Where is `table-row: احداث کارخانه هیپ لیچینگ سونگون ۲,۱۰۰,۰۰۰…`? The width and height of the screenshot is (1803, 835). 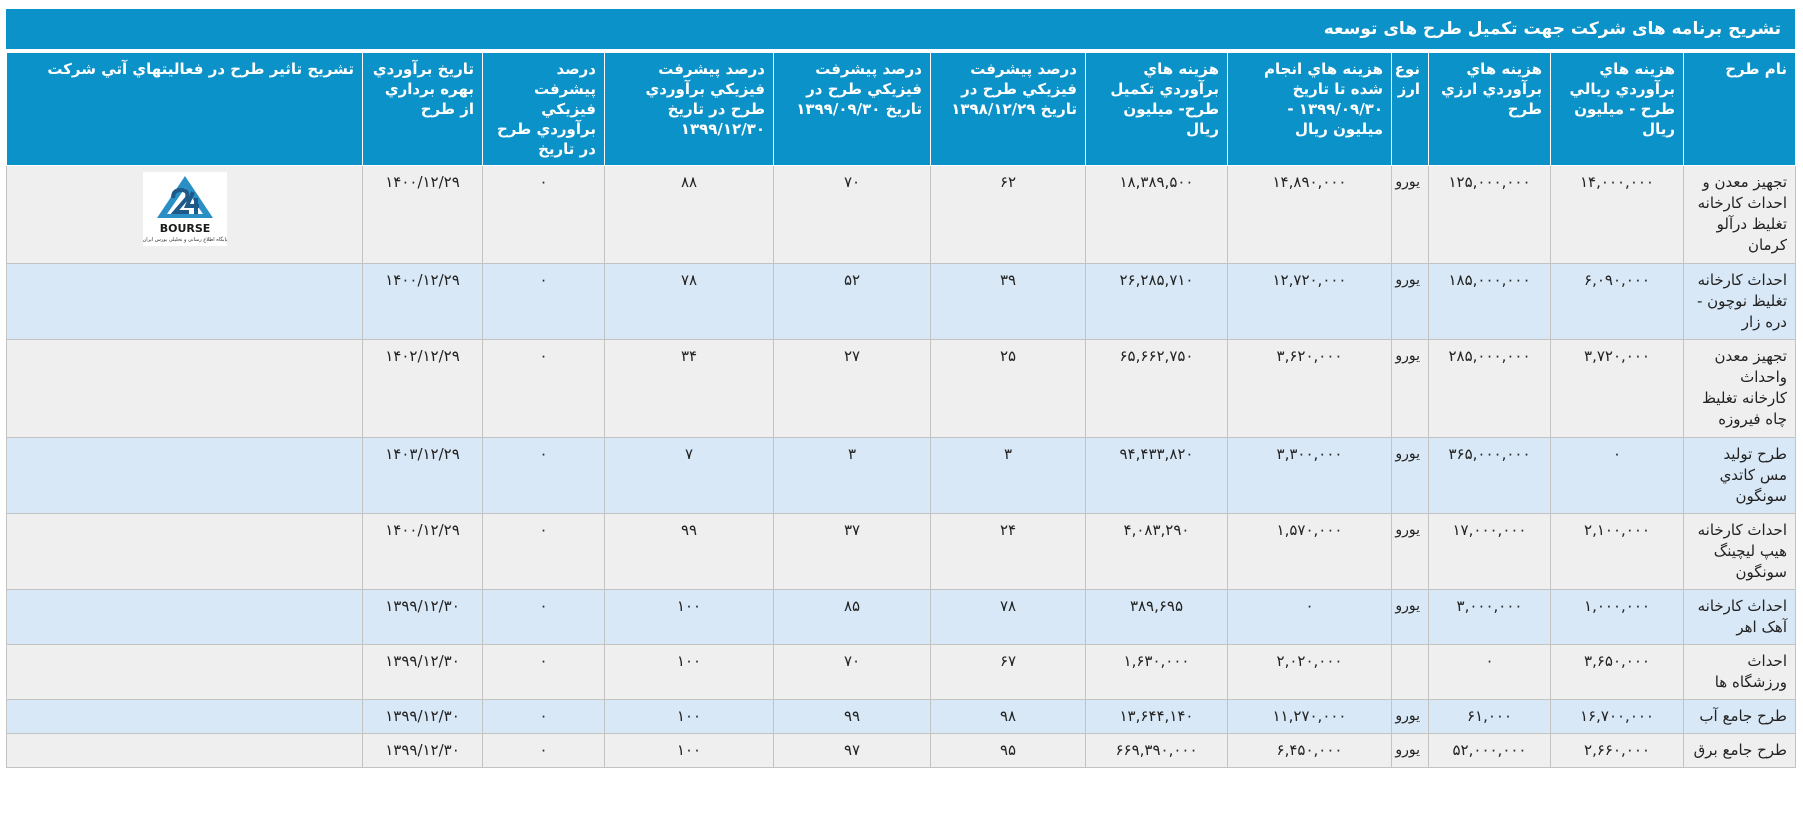
table-row: احداث کارخانه هیپ لیچینگ سونگون ۲,۱۰۰,۰۰۰… is located at coordinates (901, 551).